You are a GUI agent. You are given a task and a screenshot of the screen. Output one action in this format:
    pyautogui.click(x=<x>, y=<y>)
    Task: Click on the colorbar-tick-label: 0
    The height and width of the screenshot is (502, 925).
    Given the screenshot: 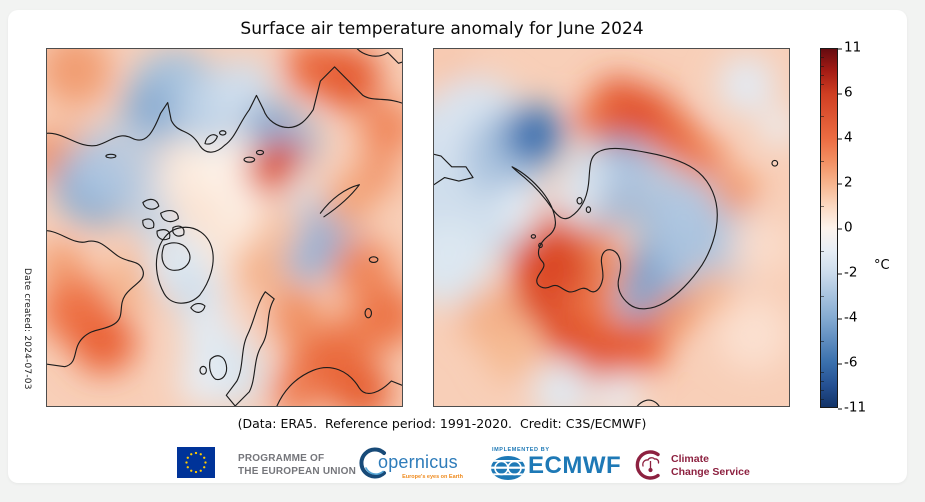 What is the action you would take?
    pyautogui.click(x=845, y=227)
    